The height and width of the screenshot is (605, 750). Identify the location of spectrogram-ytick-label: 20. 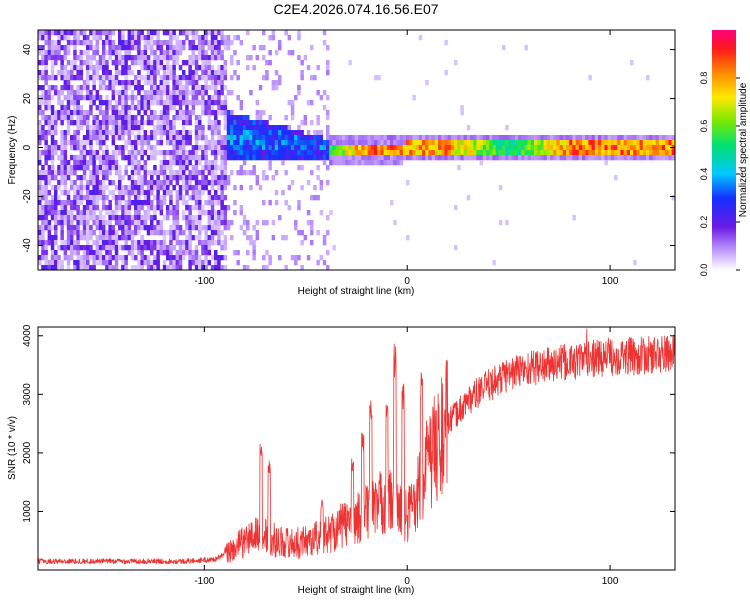
(27, 99).